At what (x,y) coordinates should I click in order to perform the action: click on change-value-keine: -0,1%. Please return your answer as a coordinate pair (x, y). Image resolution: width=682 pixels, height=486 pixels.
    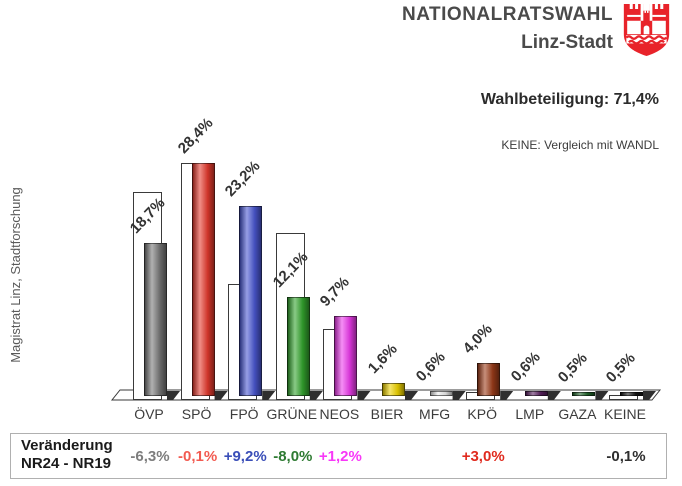
    Looking at the image, I should click on (626, 456).